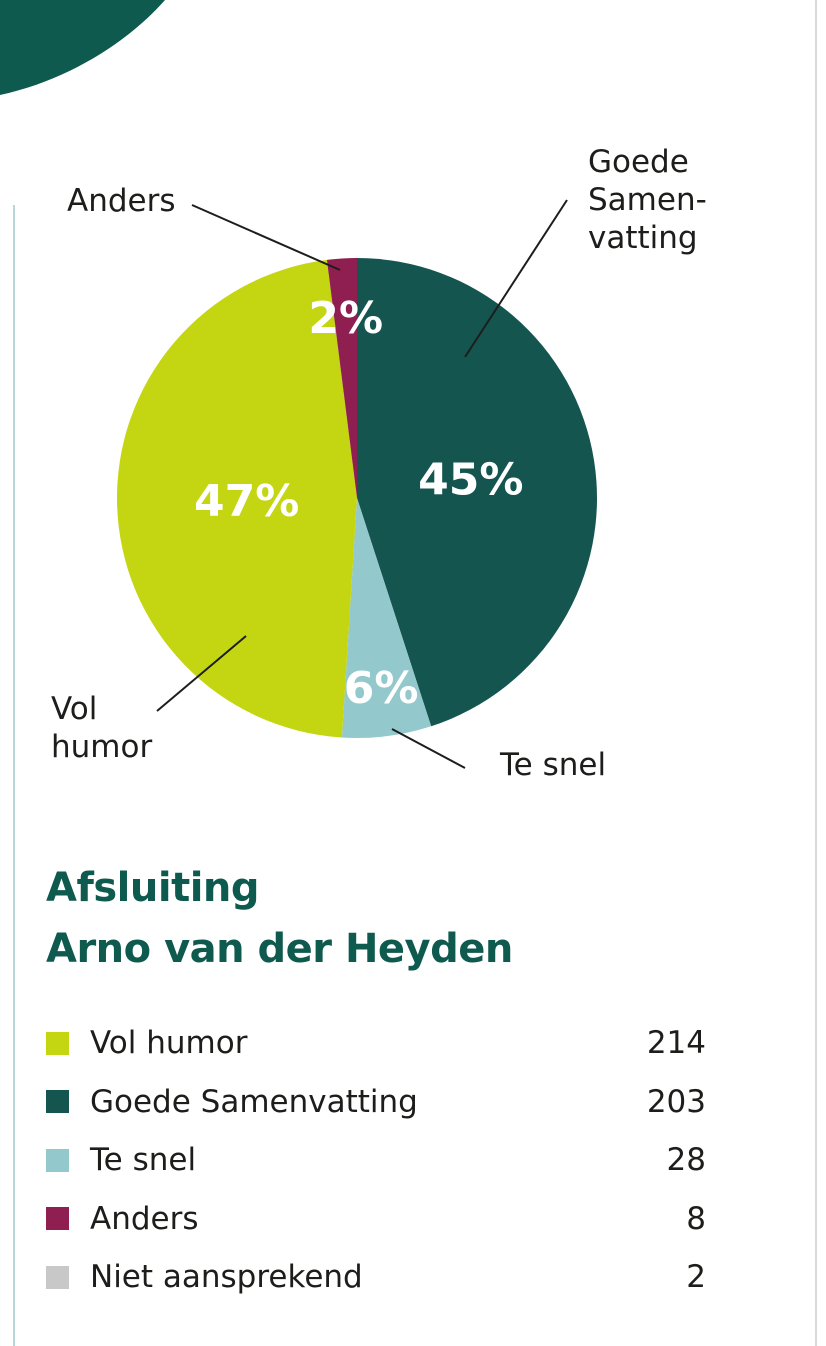 Image resolution: width=826 pixels, height=1346 pixels. I want to click on callout-goede-samenvatting: Goede Samen- vatting, so click(647, 200).